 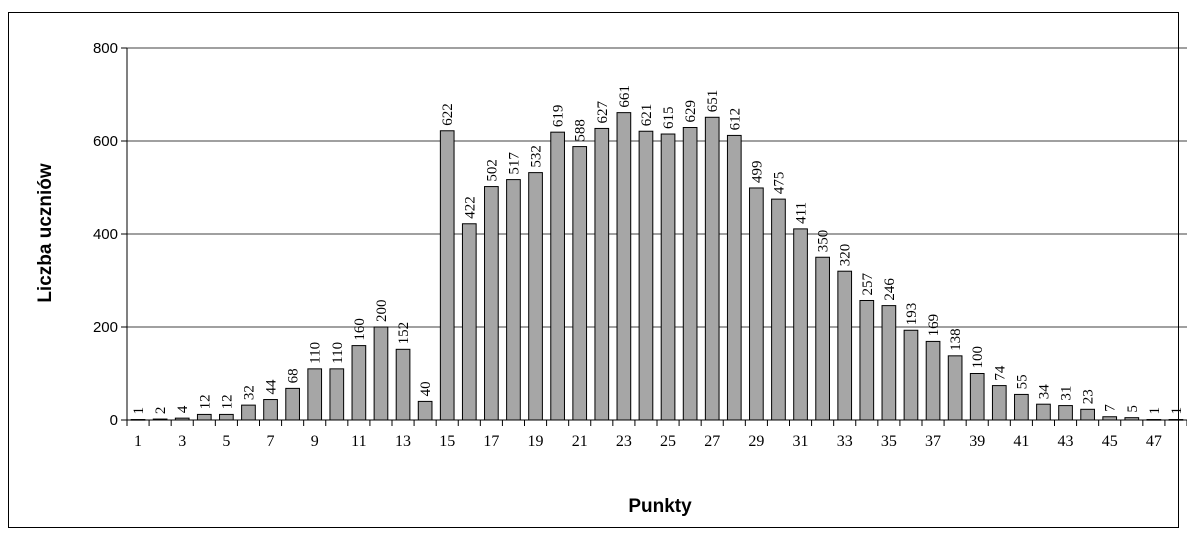 I want to click on data-label: 32, so click(x=249, y=392).